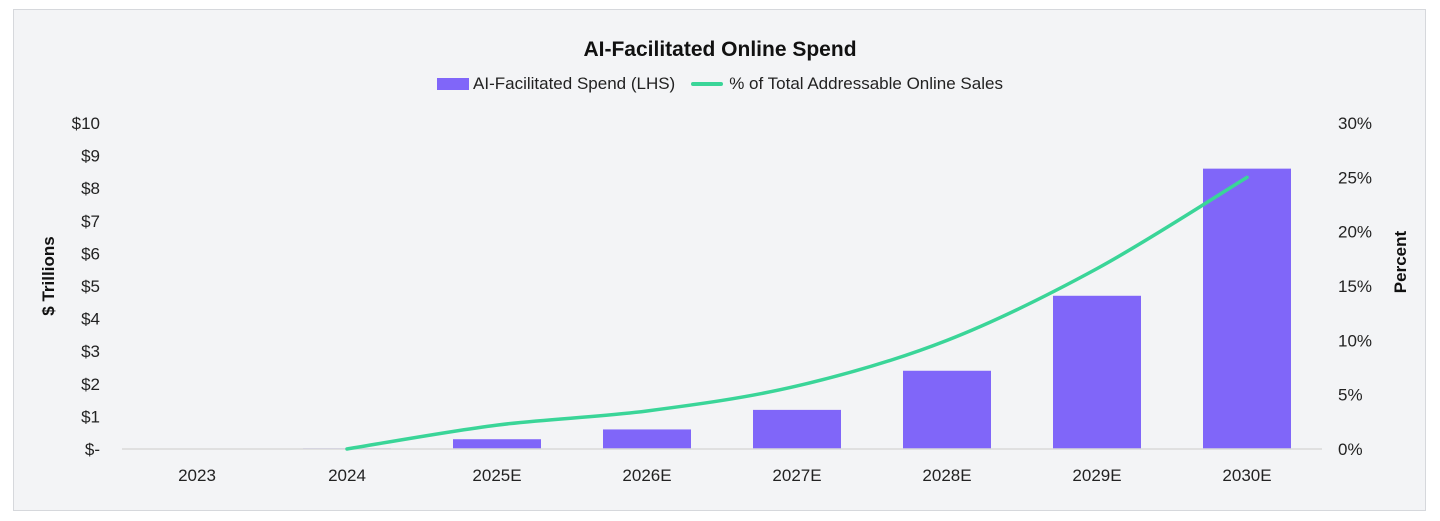 The height and width of the screenshot is (521, 1440). Describe the element at coordinates (947, 409) in the screenshot. I see `bar-2028E` at that location.